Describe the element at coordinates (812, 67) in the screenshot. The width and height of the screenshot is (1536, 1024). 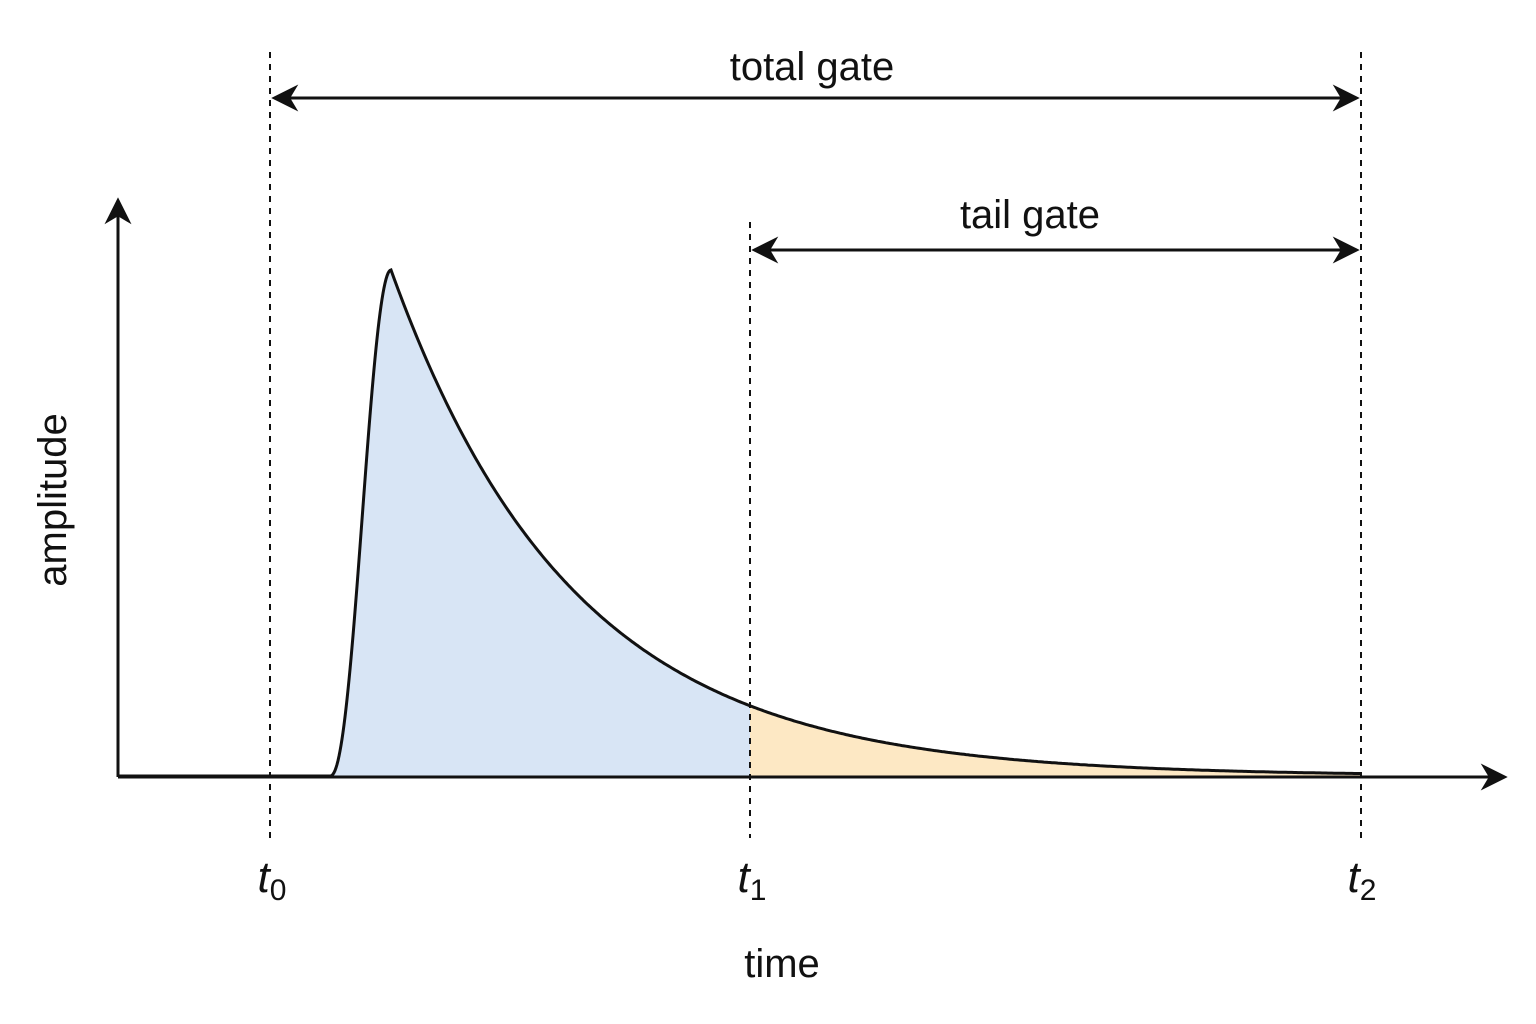
I see `total-gate-label: total gate` at that location.